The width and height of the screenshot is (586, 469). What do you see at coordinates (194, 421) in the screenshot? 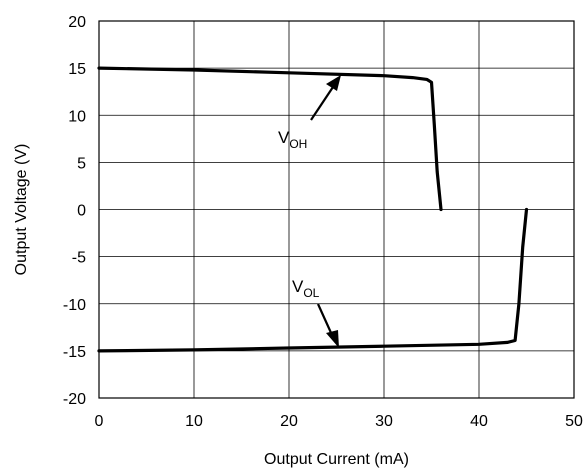
I see `x-tick-label: 10` at bounding box center [194, 421].